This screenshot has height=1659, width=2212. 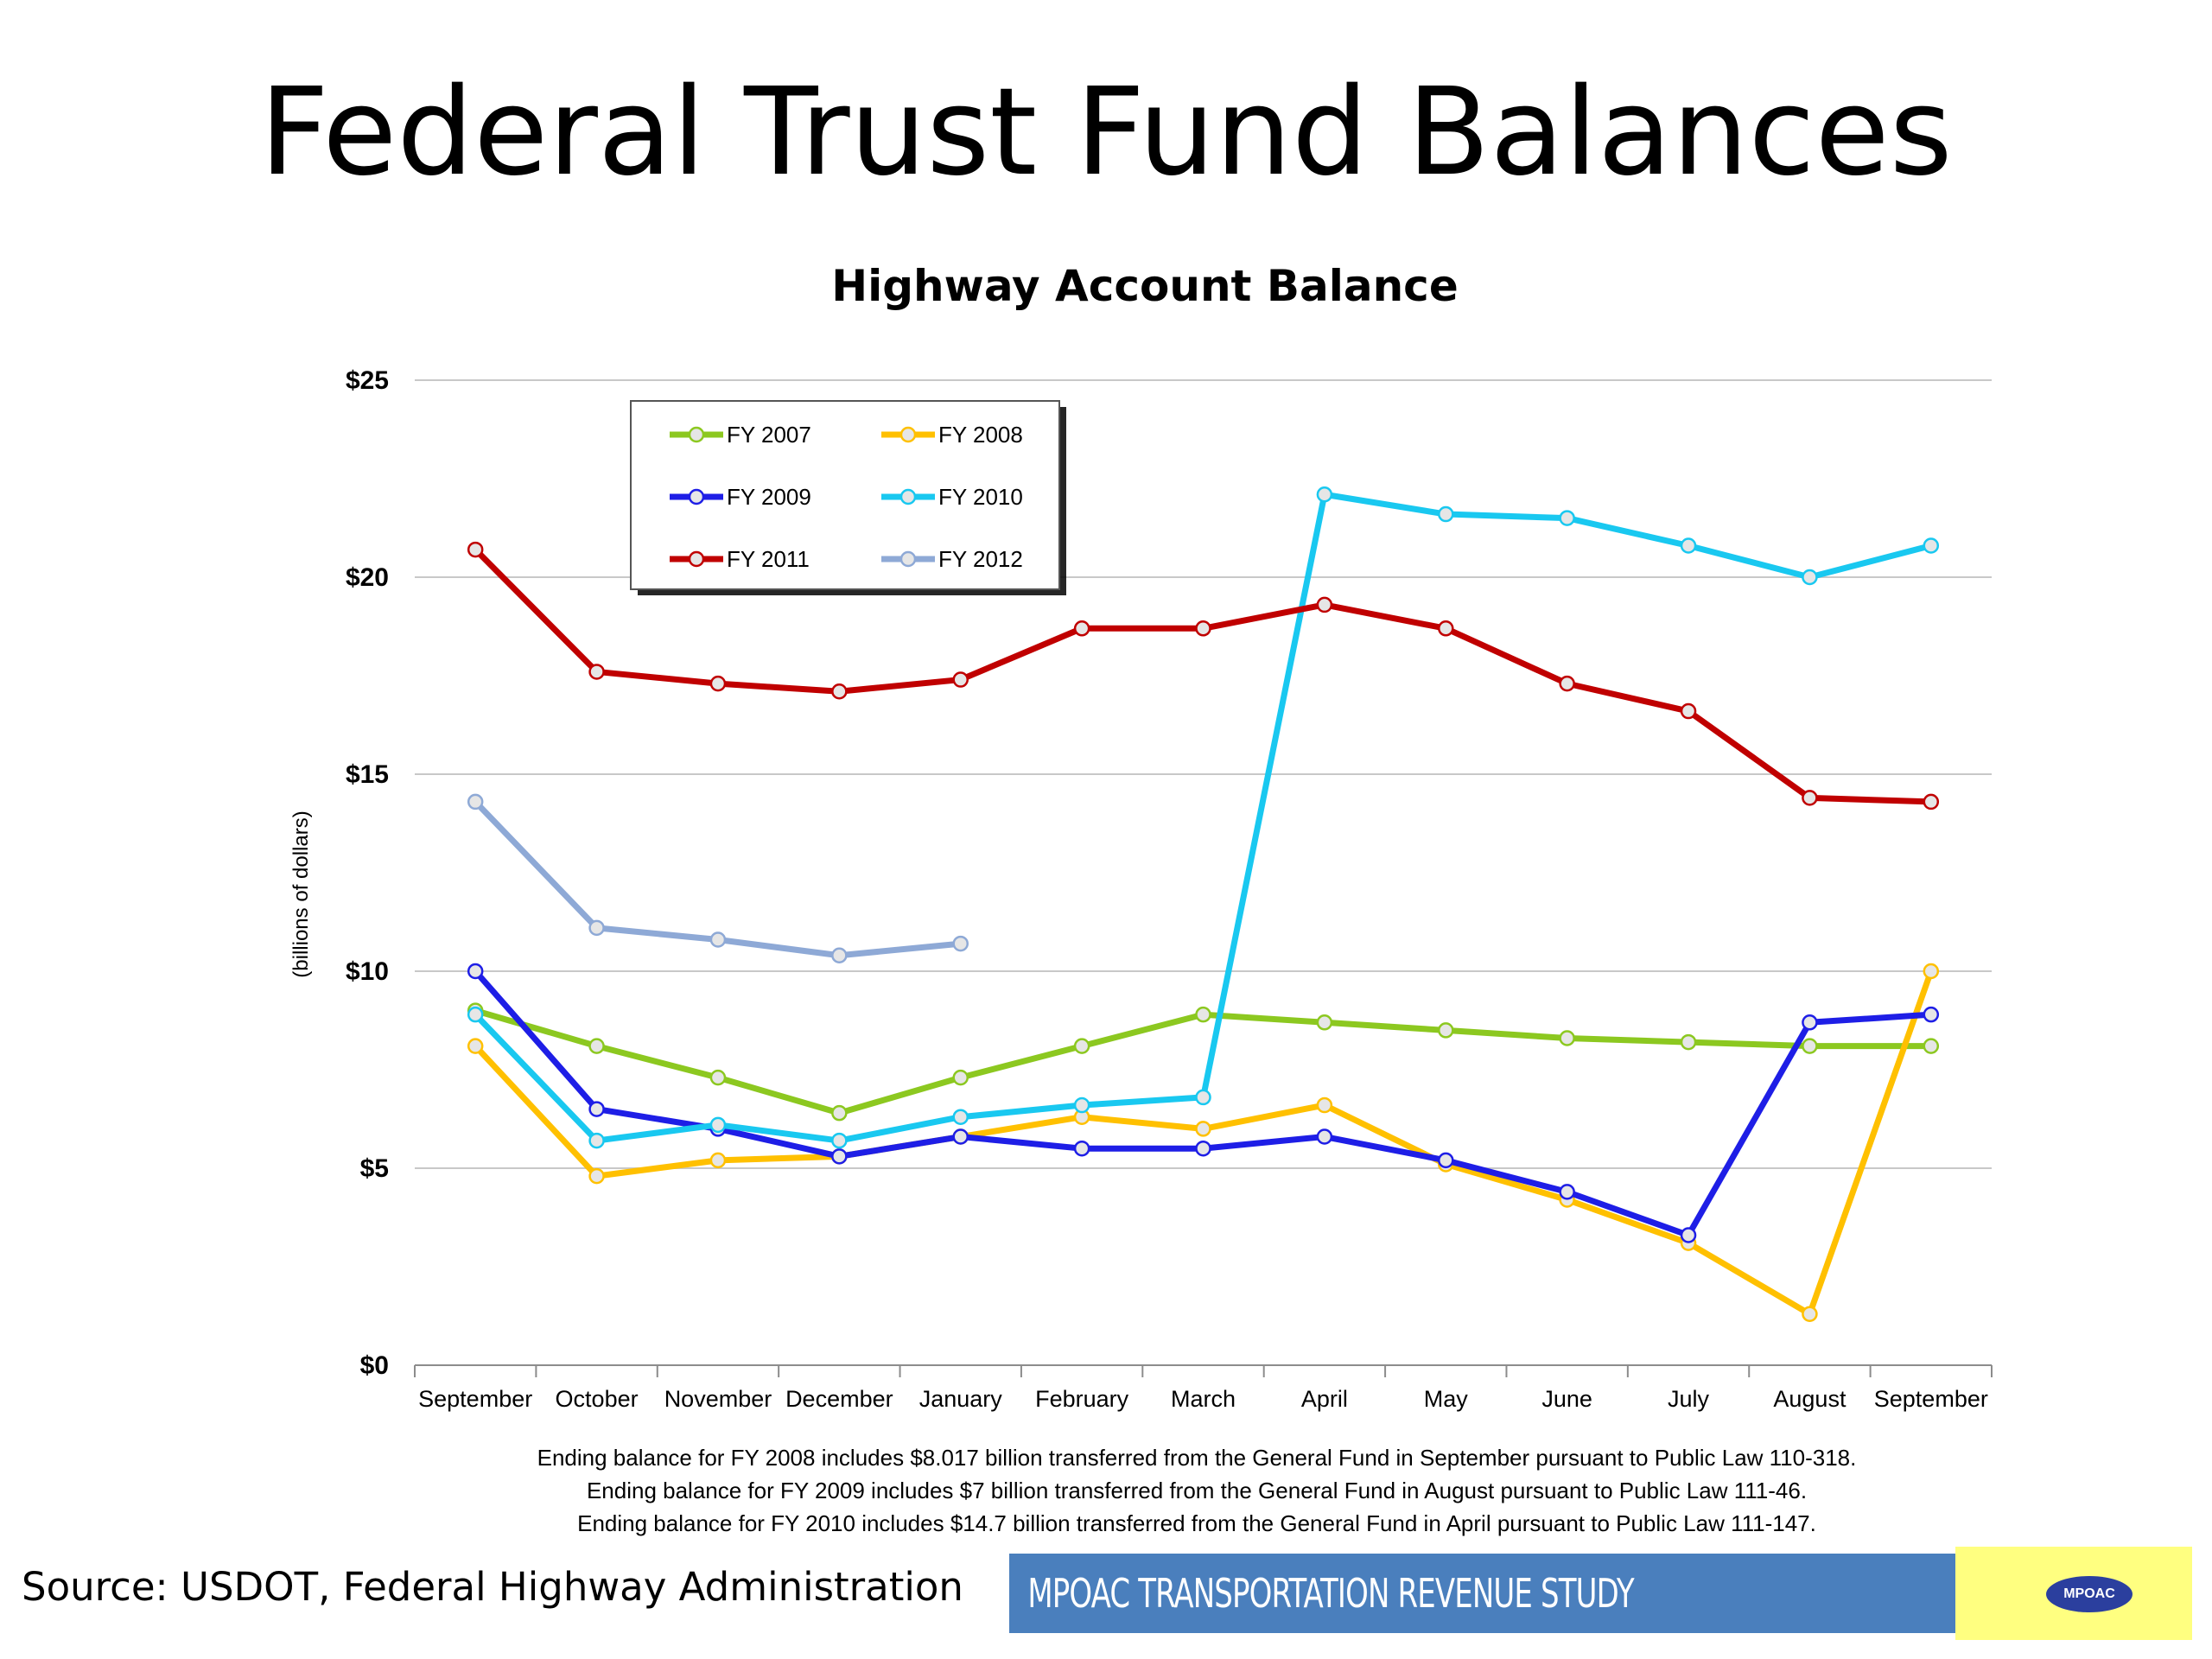 I want to click on y-tick-label: $15, so click(x=367, y=774).